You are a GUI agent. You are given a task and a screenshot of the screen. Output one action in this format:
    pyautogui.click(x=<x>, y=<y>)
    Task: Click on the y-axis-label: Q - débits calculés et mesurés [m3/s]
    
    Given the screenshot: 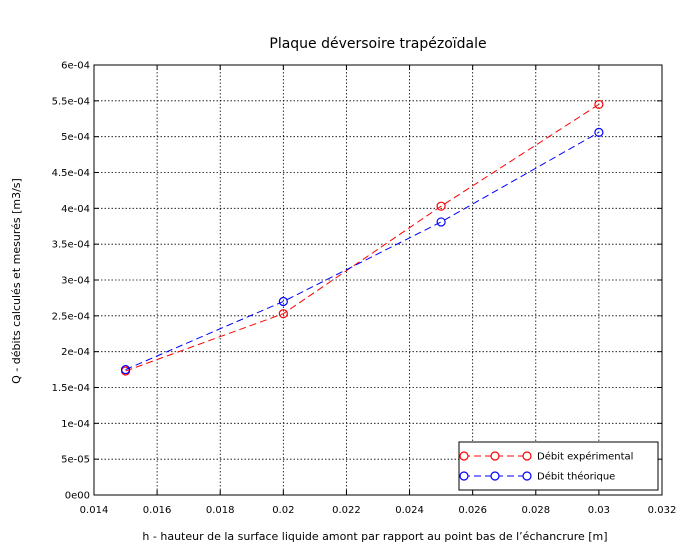 What is the action you would take?
    pyautogui.click(x=16, y=281)
    